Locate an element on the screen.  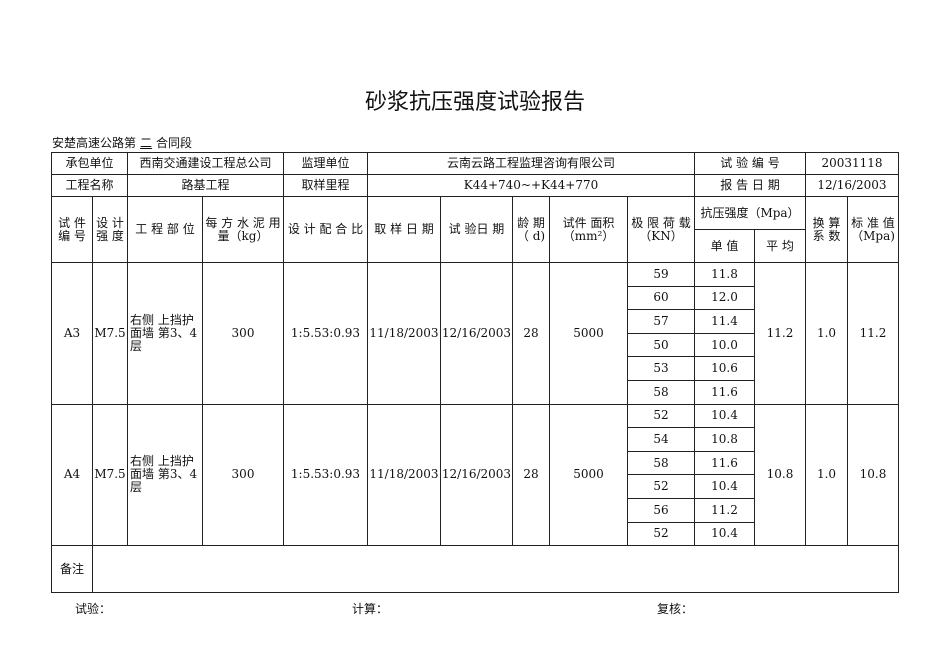
cell-single: 10.8 is located at coordinates (724, 439).